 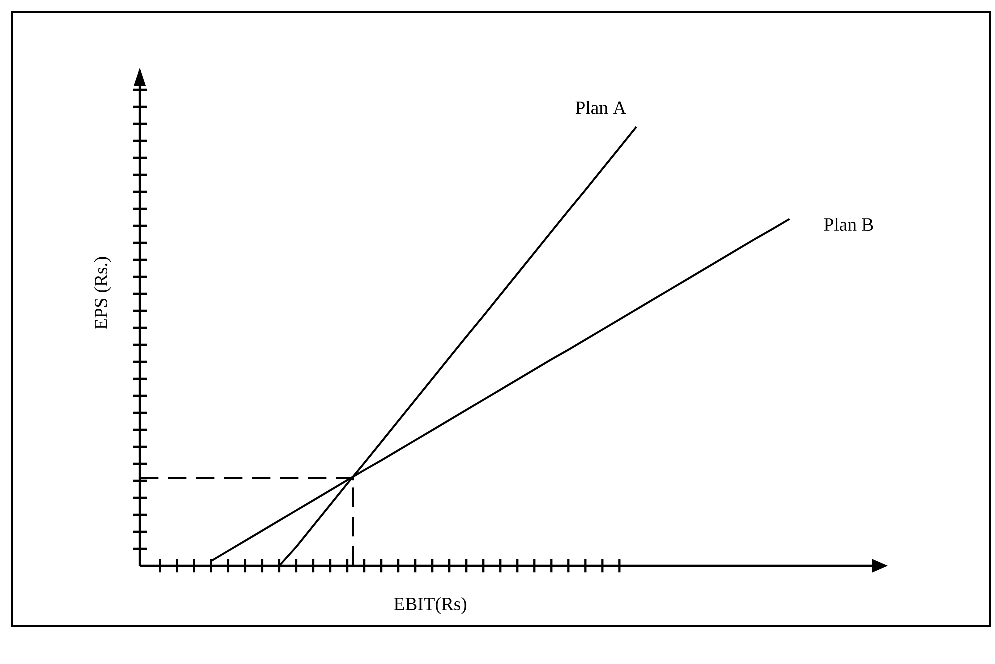 I want to click on x-axis-title: EBIT(Rs), so click(x=430, y=605).